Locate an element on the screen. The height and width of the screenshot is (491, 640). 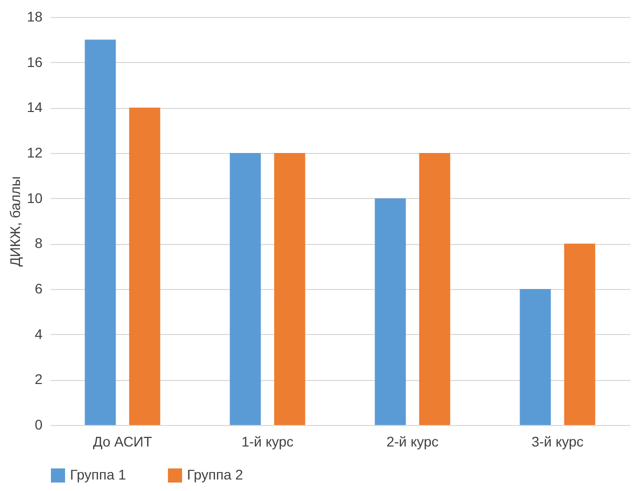
x-tick-label: 3-й курс is located at coordinates (557, 442).